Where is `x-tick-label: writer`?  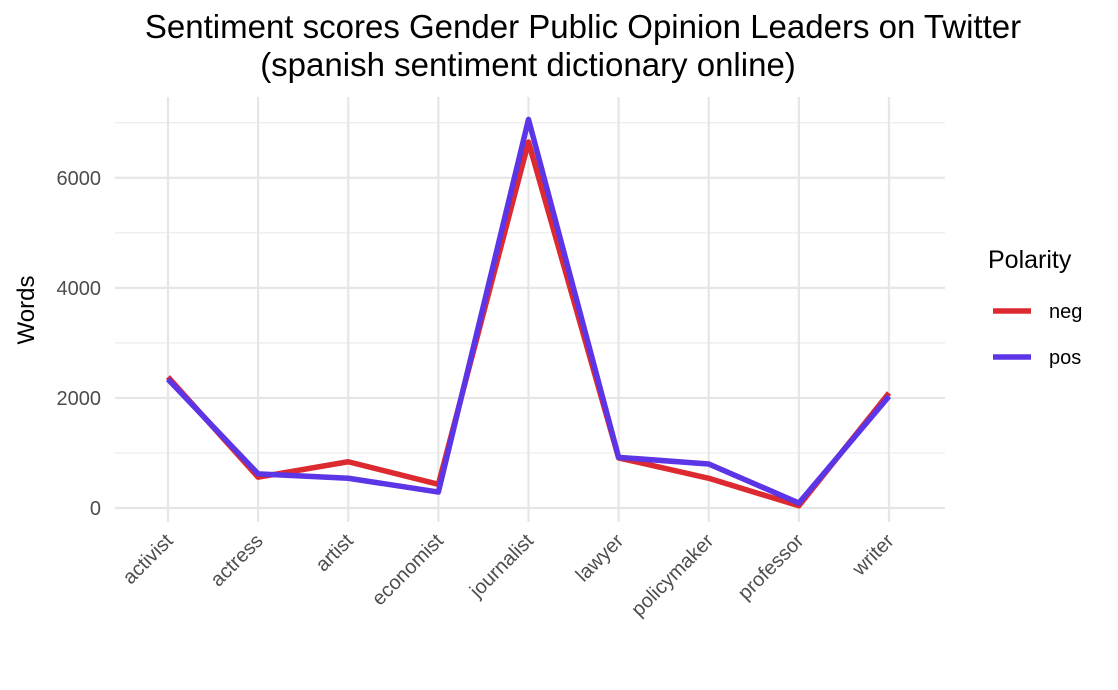
x-tick-label: writer is located at coordinates (873, 555).